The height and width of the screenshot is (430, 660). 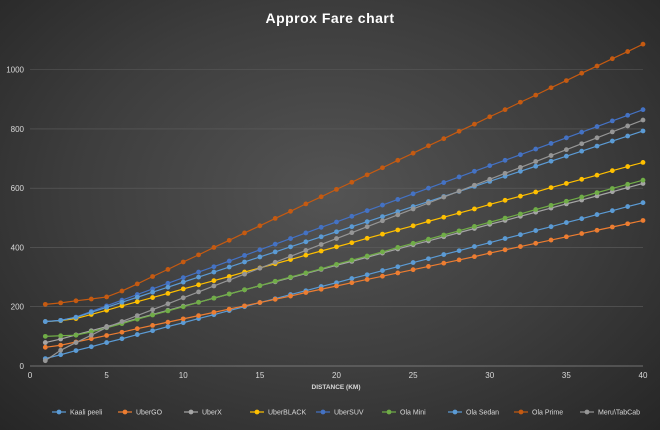 What do you see at coordinates (643, 375) in the screenshot?
I see `x-tick-label: 40` at bounding box center [643, 375].